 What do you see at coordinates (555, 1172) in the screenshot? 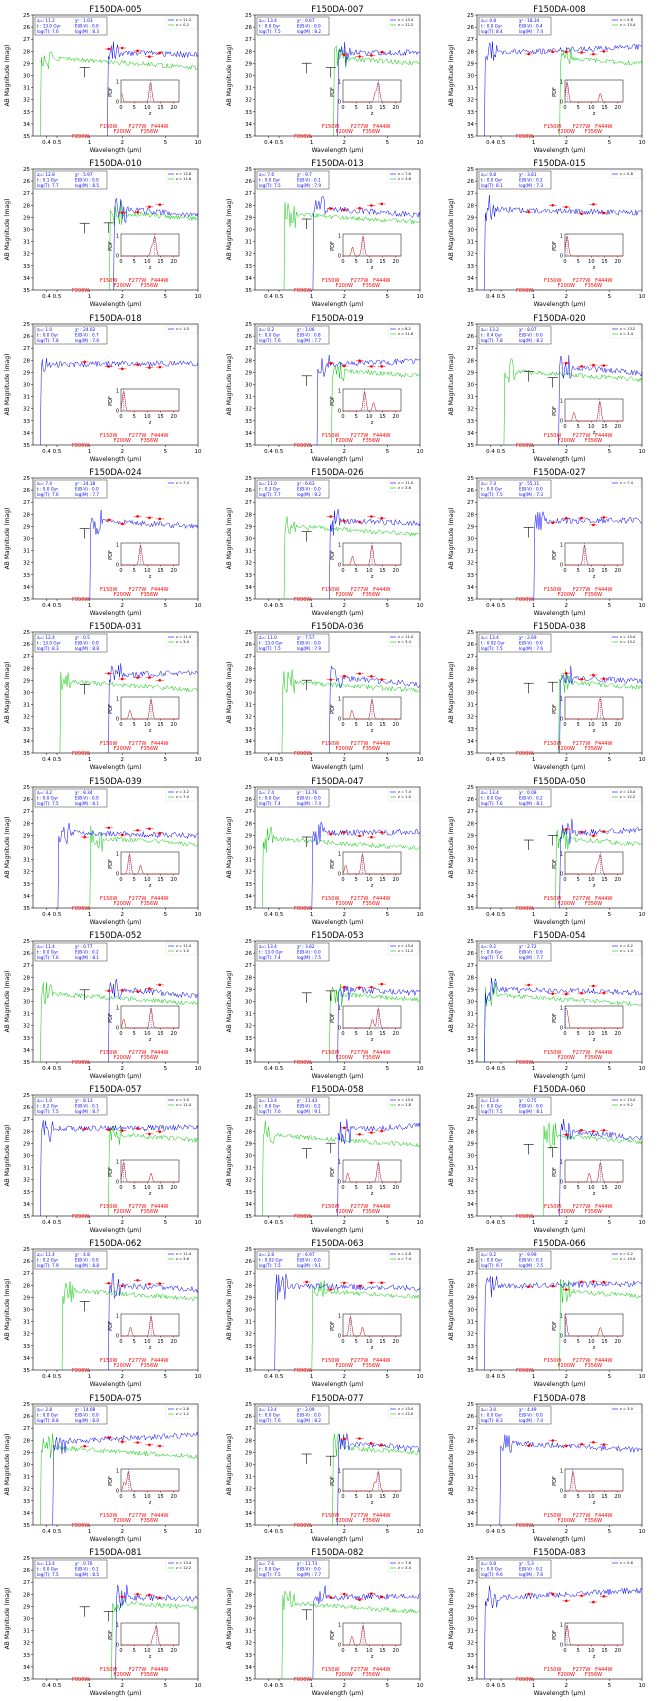
I see `inset-y-label: PDF` at bounding box center [555, 1172].